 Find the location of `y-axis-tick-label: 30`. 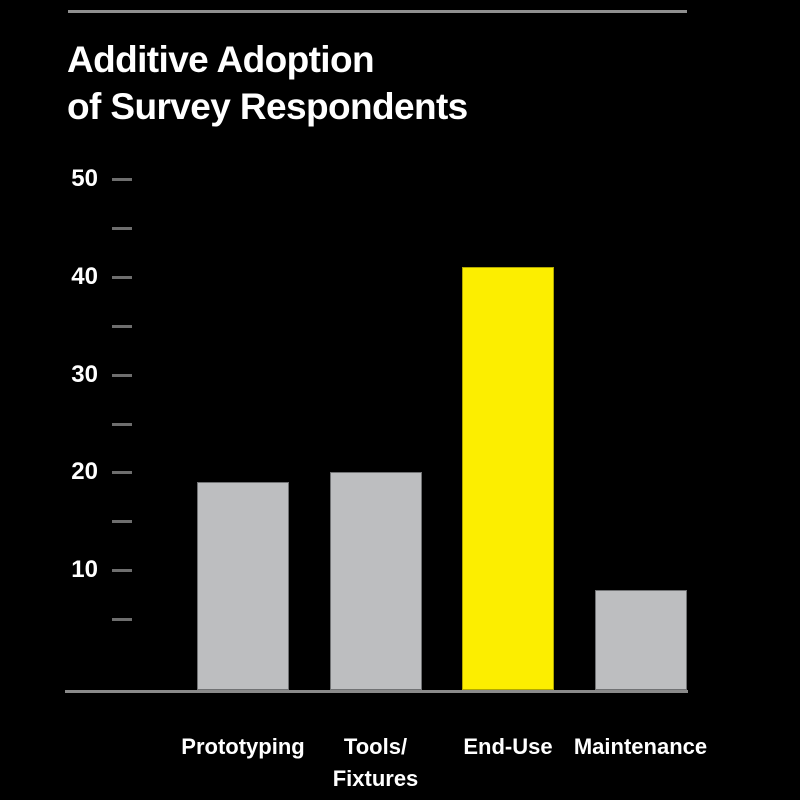

y-axis-tick-label: 30 is located at coordinates (84, 374).